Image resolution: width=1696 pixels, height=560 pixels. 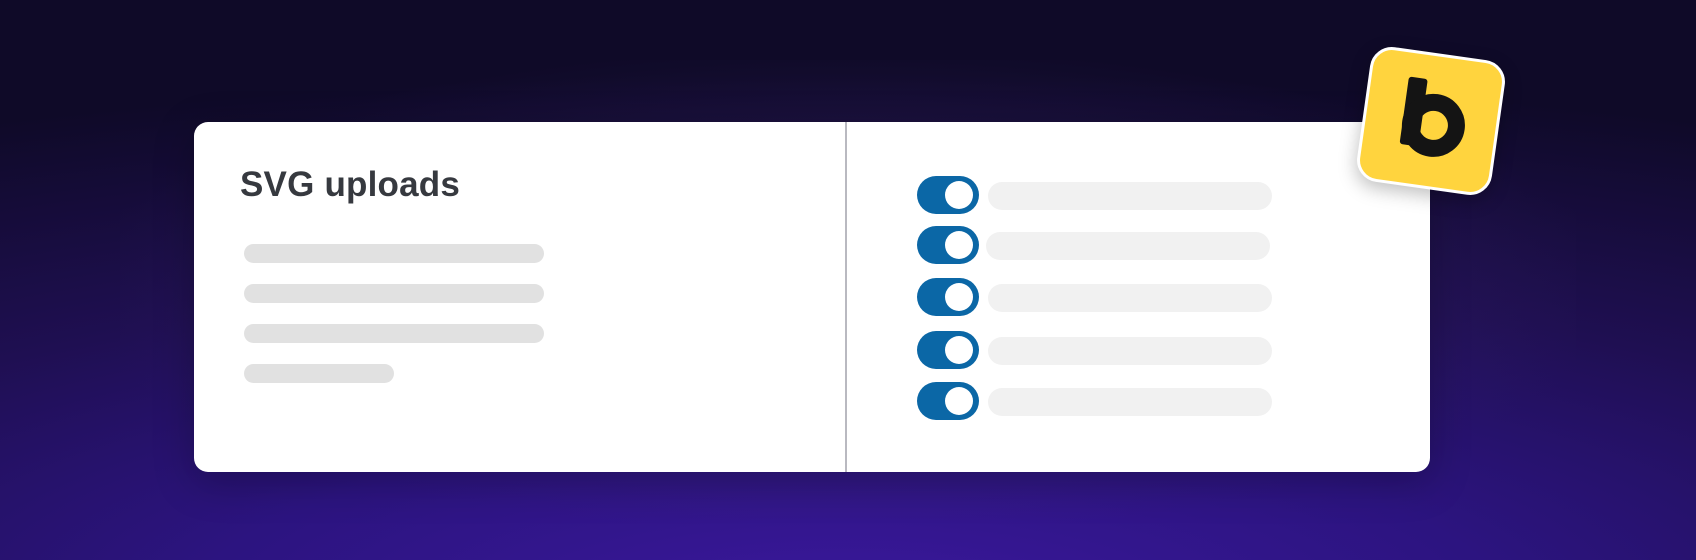 I want to click on brand-badge, so click(x=1431, y=121).